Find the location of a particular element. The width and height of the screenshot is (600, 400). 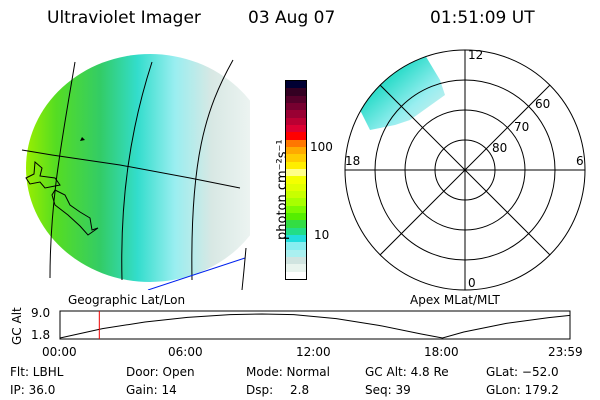

xtick-label: 12:00 is located at coordinates (313, 352).